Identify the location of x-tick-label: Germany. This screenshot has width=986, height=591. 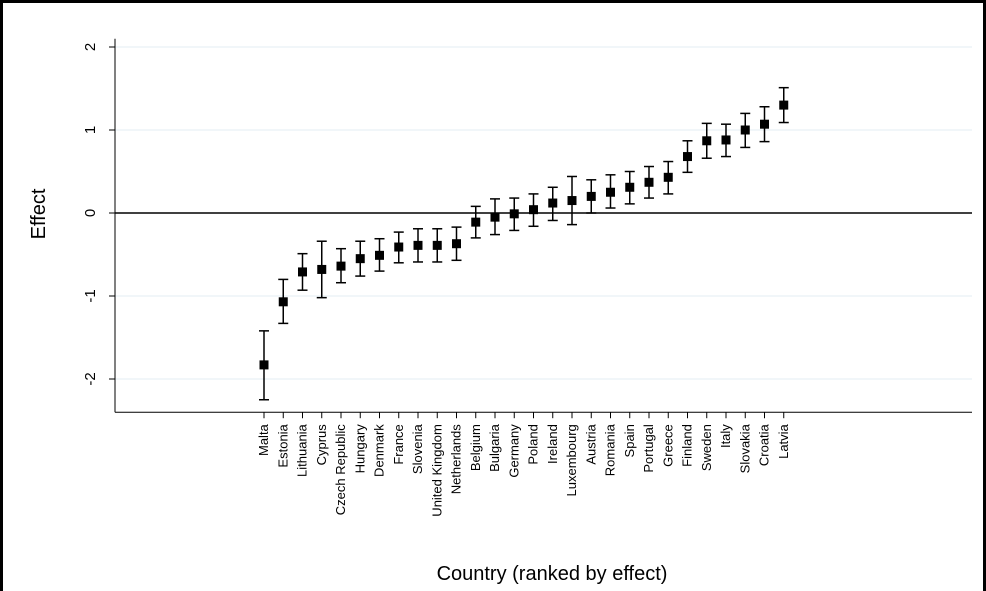
(513, 451).